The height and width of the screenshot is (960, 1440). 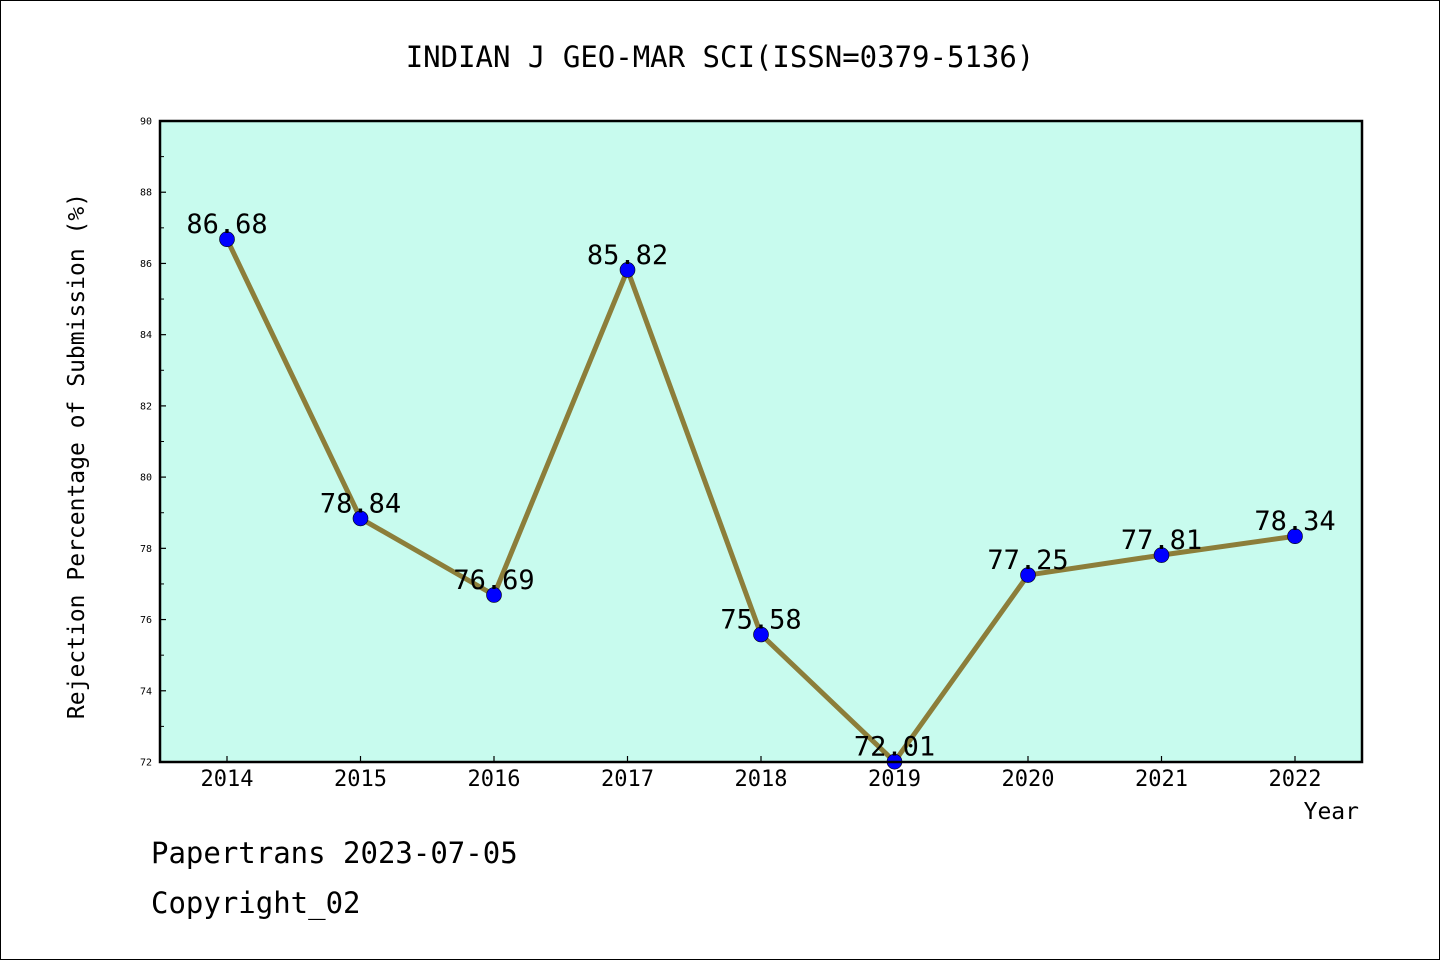 What do you see at coordinates (1294, 521) in the screenshot?
I see `data-label: 78.34` at bounding box center [1294, 521].